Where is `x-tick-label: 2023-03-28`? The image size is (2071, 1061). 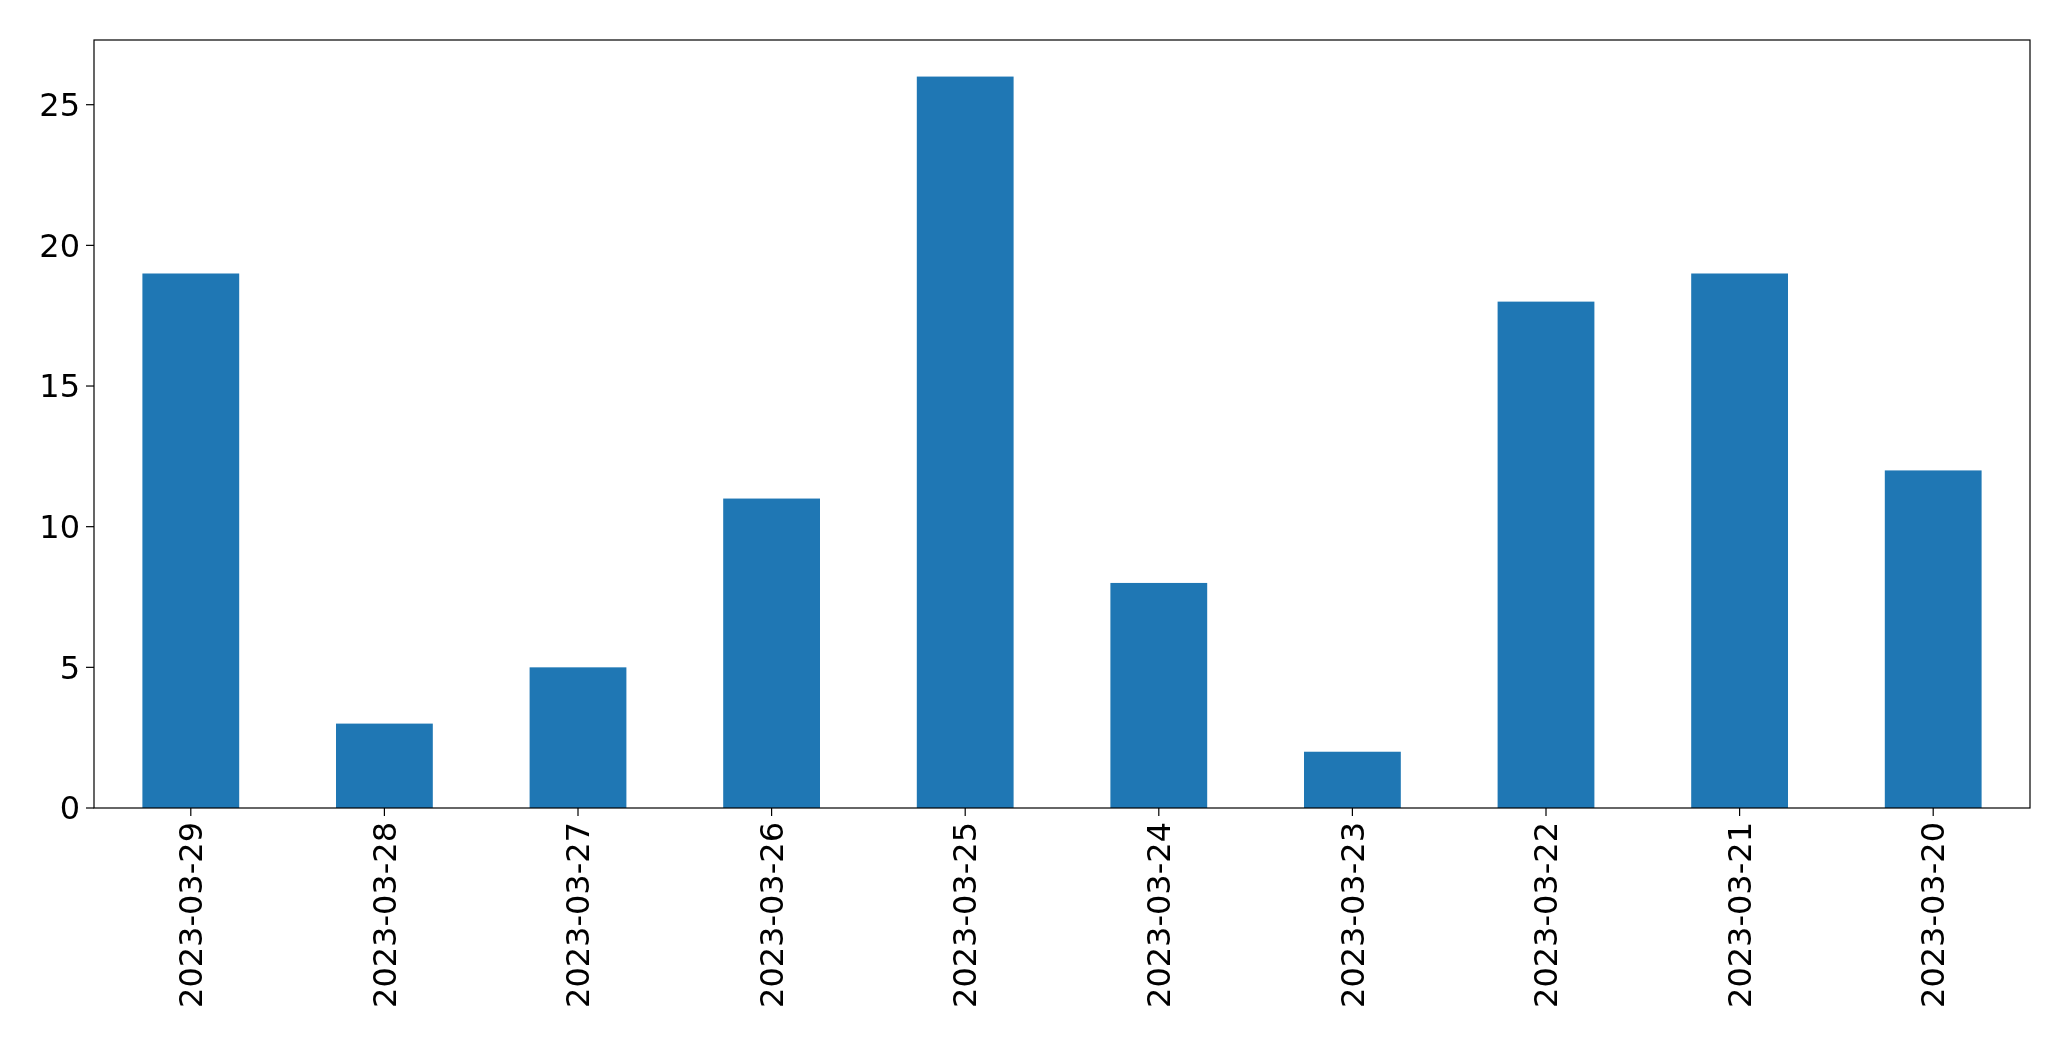
x-tick-label: 2023-03-28 is located at coordinates (384, 915).